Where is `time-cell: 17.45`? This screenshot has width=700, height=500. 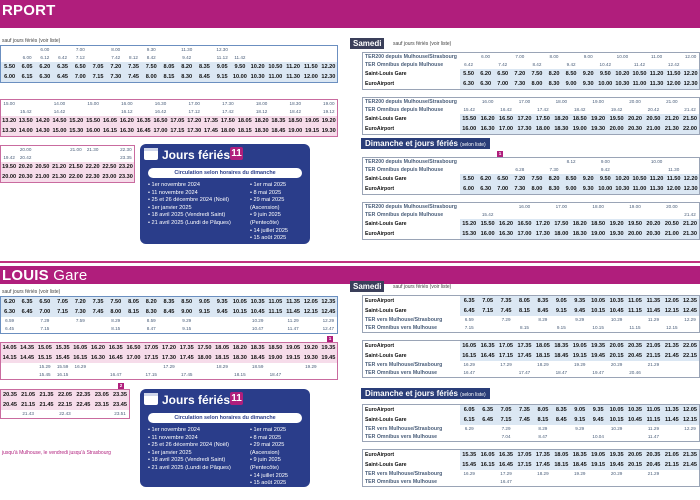 time-cell: 17.45 is located at coordinates (542, 465).